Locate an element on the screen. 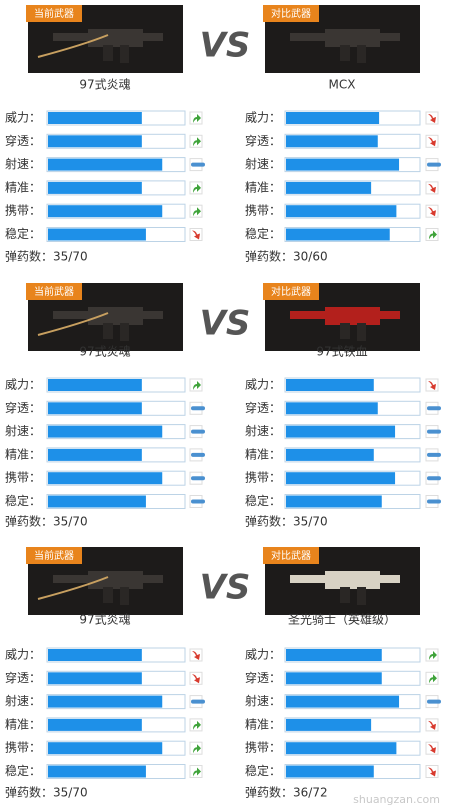  ammo-count: 弹药数：36/72 is located at coordinates (286, 792).